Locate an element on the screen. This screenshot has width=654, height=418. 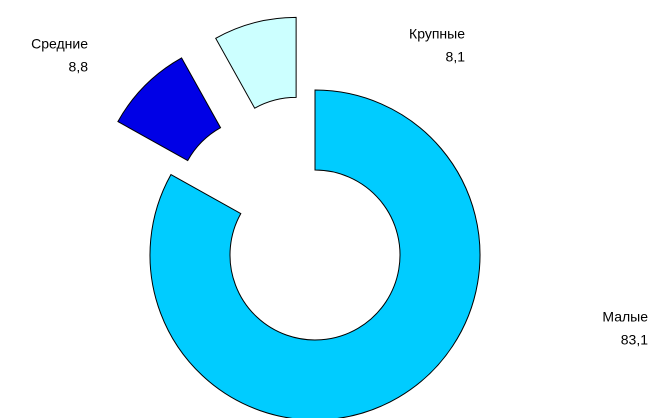
slice-label: Малые is located at coordinates (625, 317).